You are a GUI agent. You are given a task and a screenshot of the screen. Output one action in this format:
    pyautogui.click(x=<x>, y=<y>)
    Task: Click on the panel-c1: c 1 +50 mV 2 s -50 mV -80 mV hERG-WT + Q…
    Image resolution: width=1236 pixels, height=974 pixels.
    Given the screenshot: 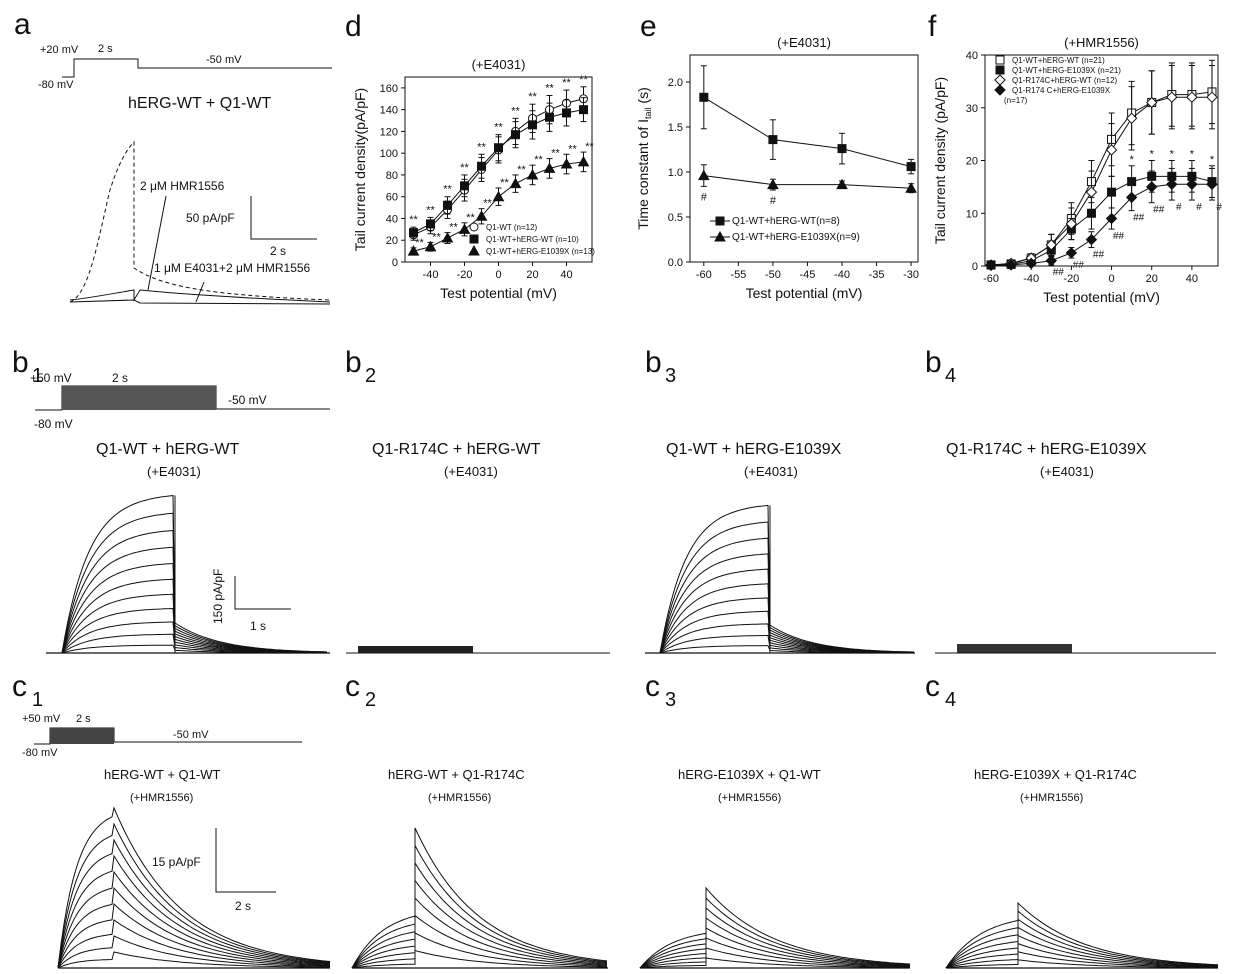 What is the action you would take?
    pyautogui.click(x=171, y=819)
    